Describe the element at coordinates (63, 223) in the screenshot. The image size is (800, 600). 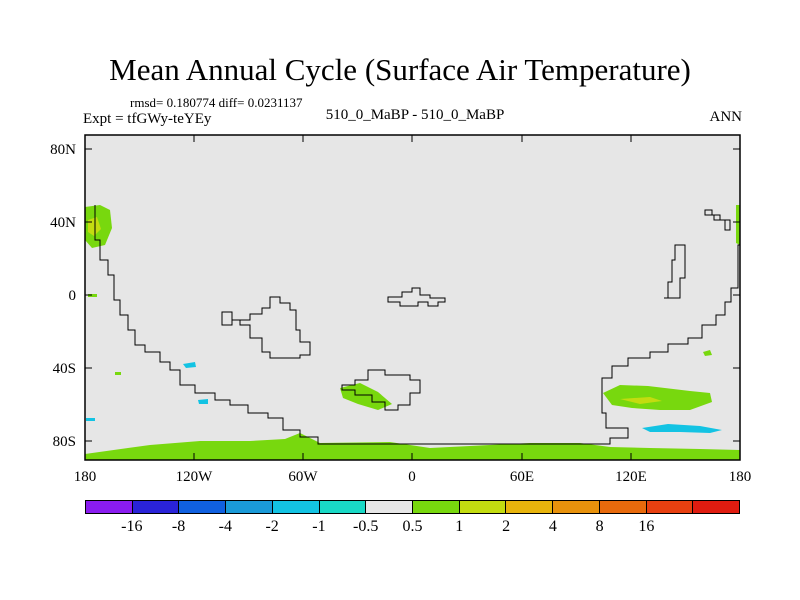
I see `lat-label: 40N` at that location.